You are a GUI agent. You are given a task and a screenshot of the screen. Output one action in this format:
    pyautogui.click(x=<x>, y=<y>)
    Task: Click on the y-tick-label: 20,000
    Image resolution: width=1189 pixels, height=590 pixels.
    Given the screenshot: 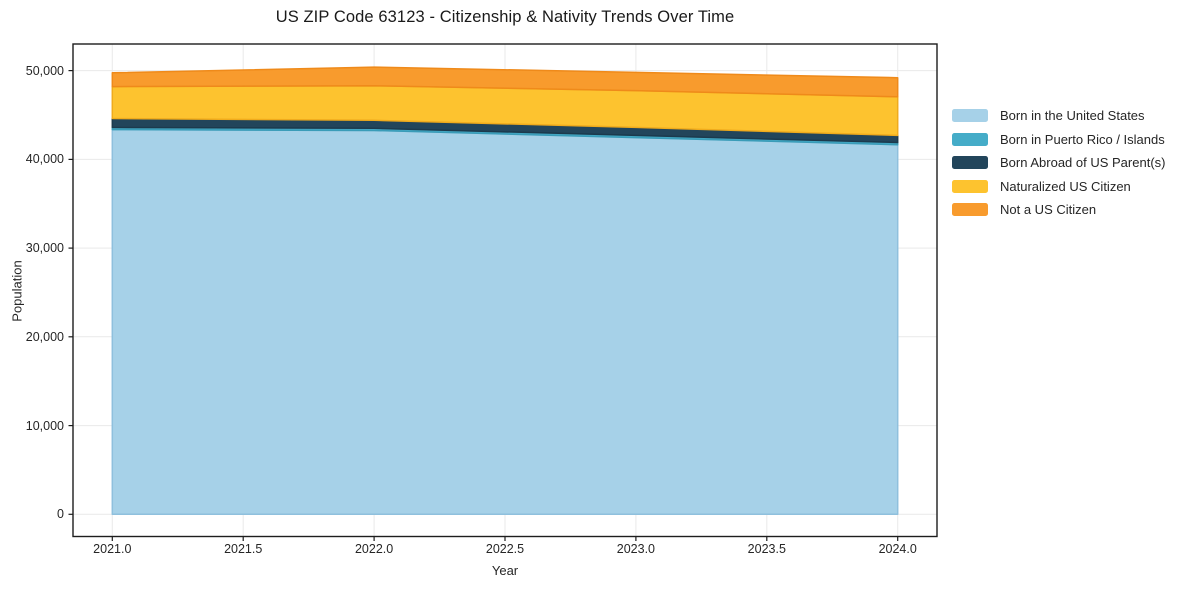 What is the action you would take?
    pyautogui.click(x=44, y=336)
    